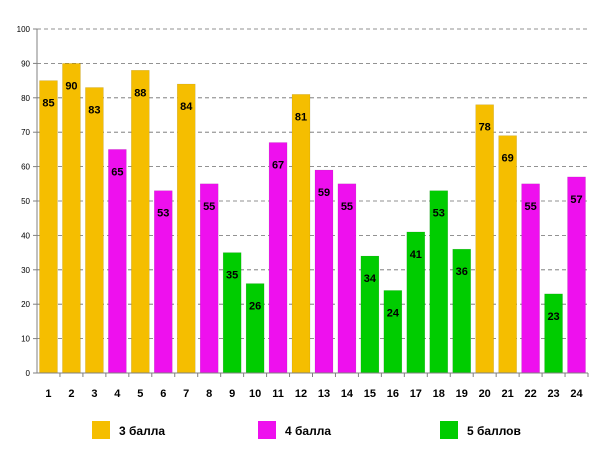  I want to click on x-tick-label: 12, so click(301, 394).